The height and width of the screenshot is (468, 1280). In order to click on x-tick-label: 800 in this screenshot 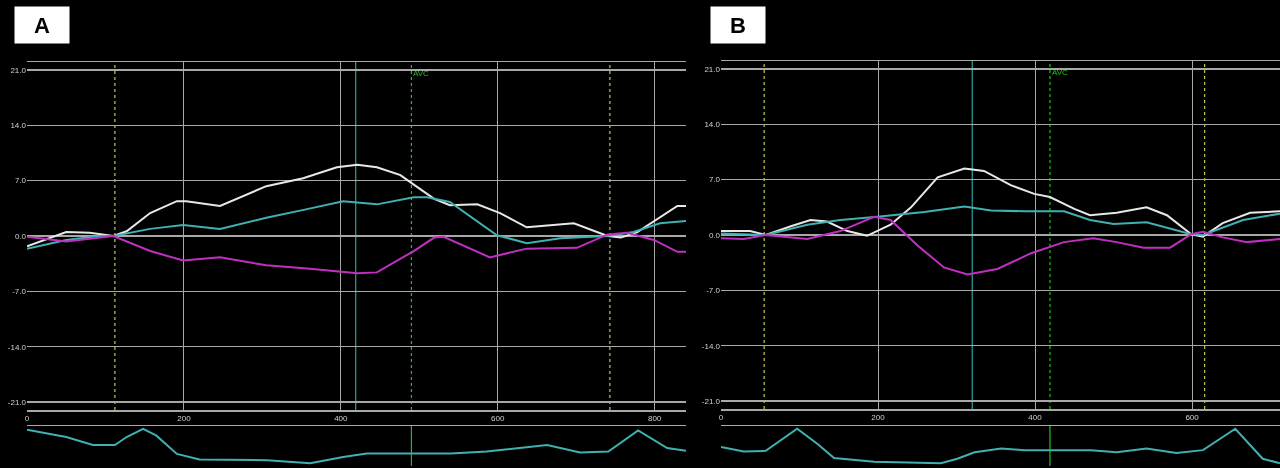, I will do `click(654, 419)`.